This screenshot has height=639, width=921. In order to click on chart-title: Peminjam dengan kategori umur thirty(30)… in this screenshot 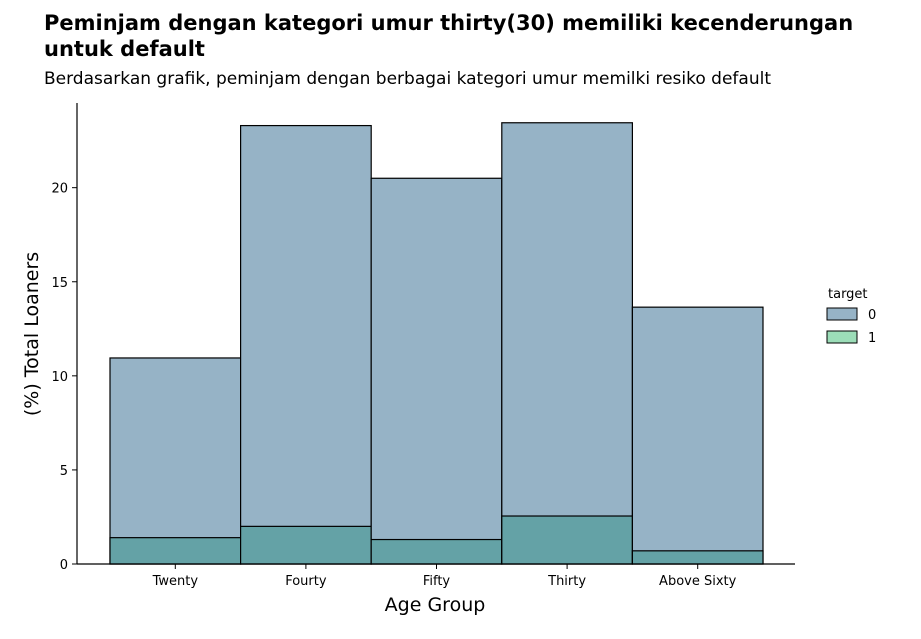, I will do `click(449, 36)`.